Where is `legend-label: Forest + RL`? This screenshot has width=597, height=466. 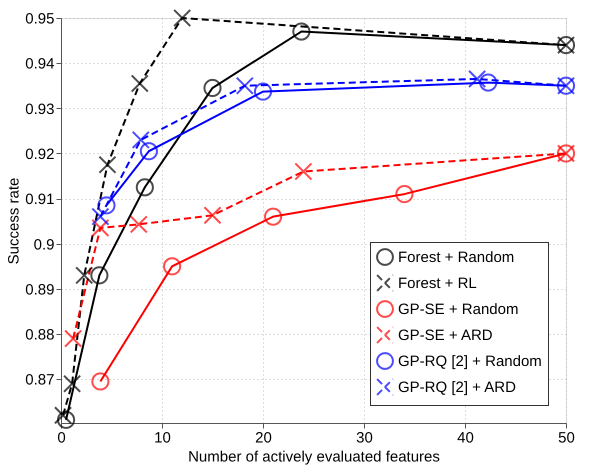 legend-label: Forest + RL is located at coordinates (437, 283).